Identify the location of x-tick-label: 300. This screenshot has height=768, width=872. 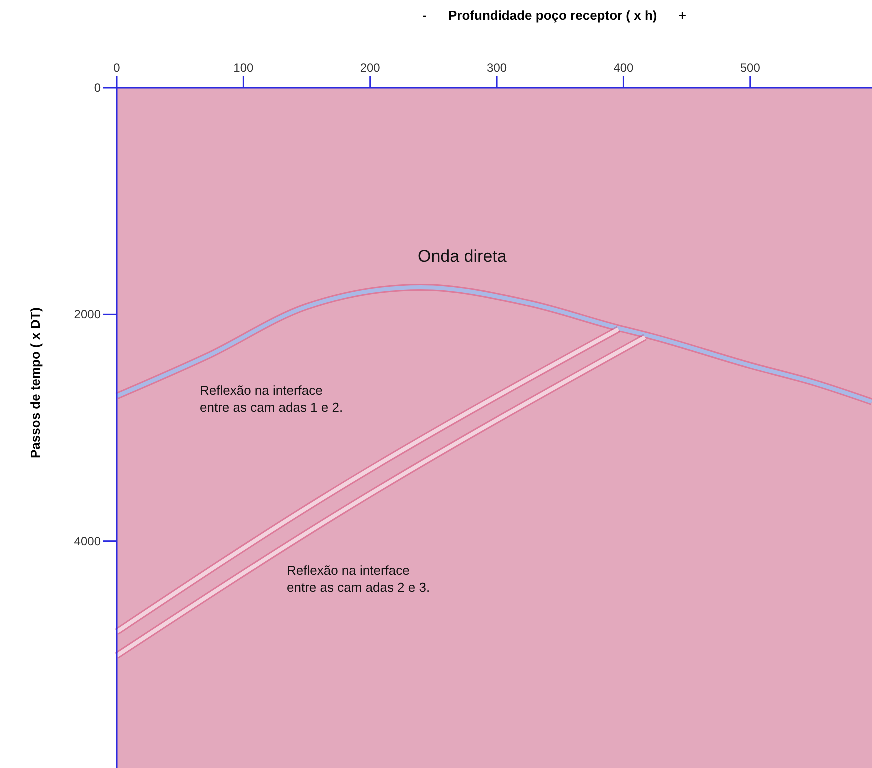
(497, 68).